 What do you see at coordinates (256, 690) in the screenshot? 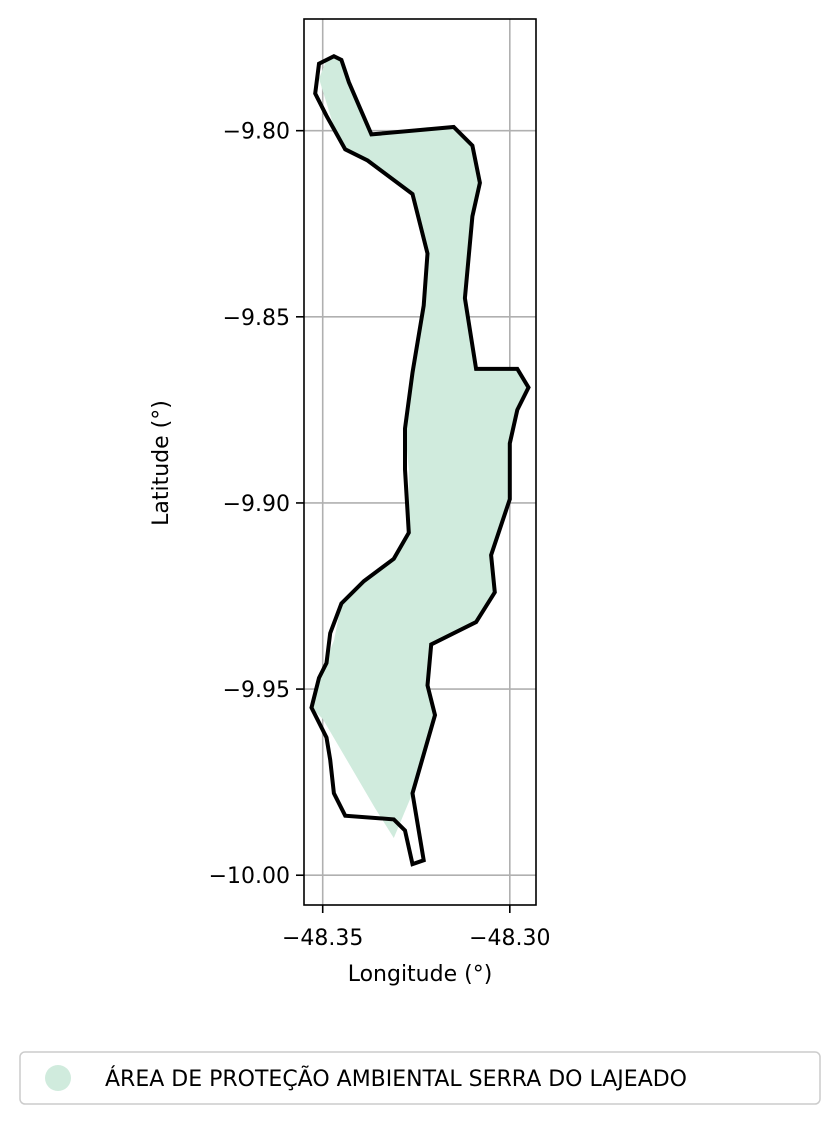
I see `y-tick-label: −9.95` at bounding box center [256, 690].